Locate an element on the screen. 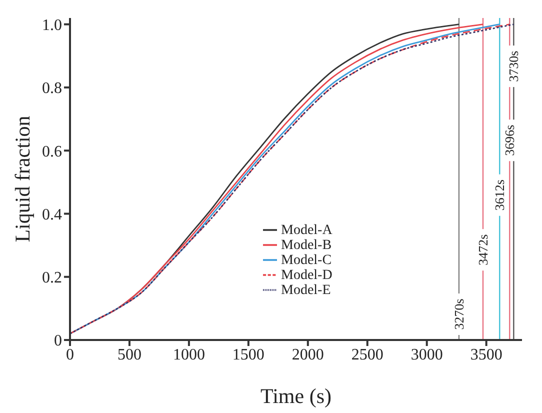 The height and width of the screenshot is (413, 542). x-tick-label: 2000 is located at coordinates (308, 355).